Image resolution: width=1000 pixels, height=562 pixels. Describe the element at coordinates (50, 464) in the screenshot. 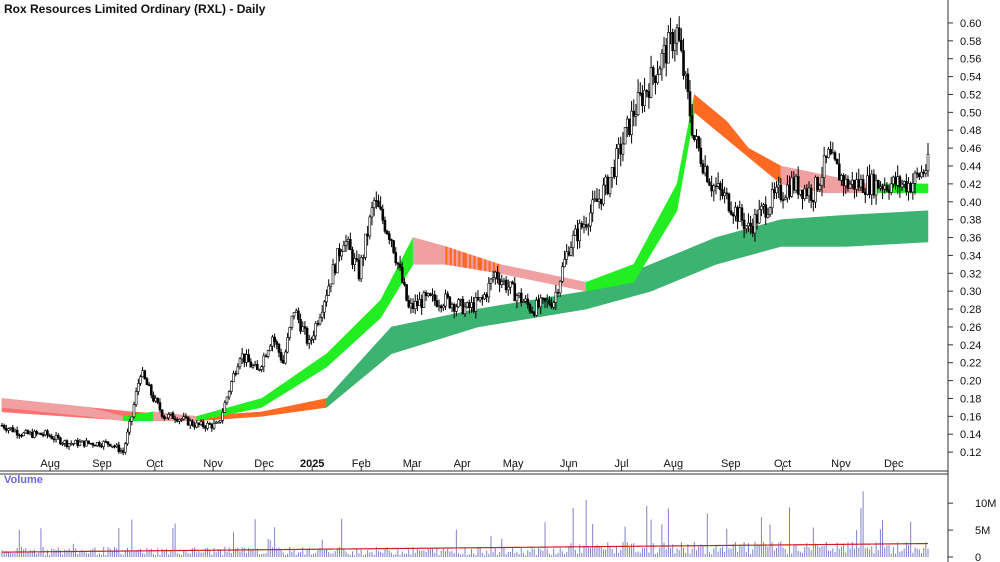

I see `x-tick-label: Aug` at that location.